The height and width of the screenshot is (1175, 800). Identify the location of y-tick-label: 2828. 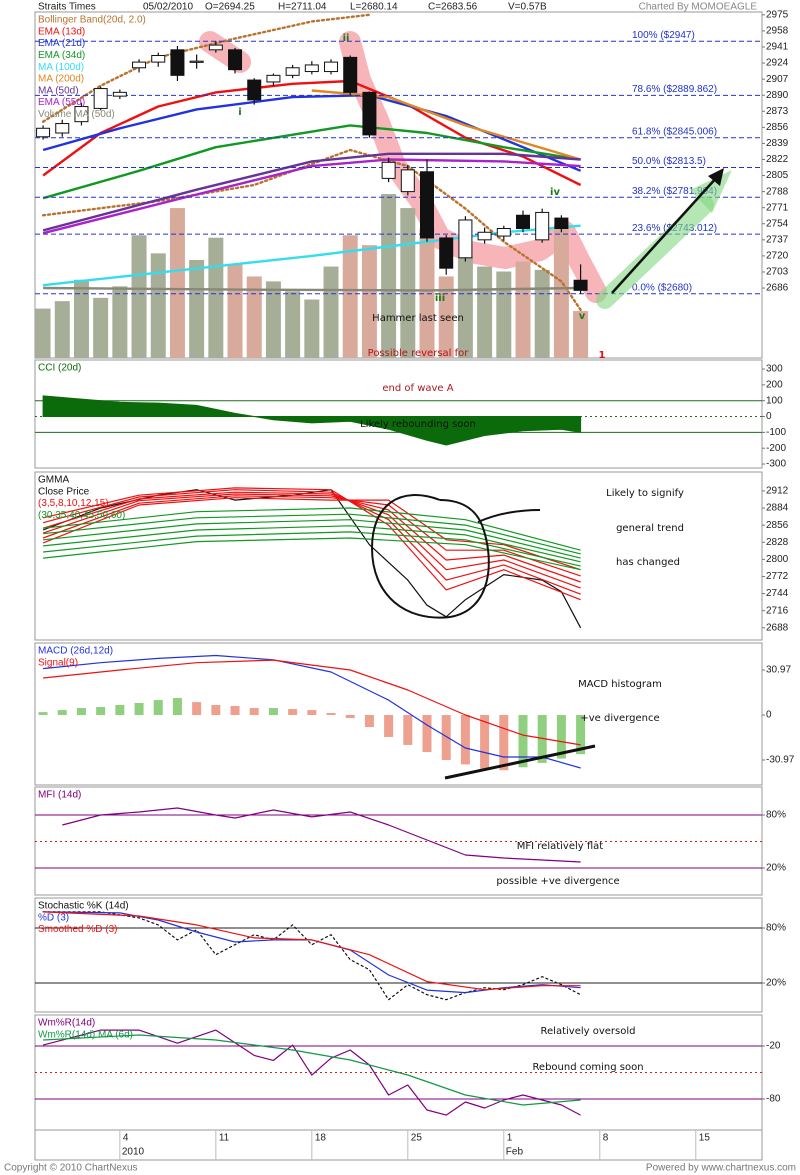
(777, 542).